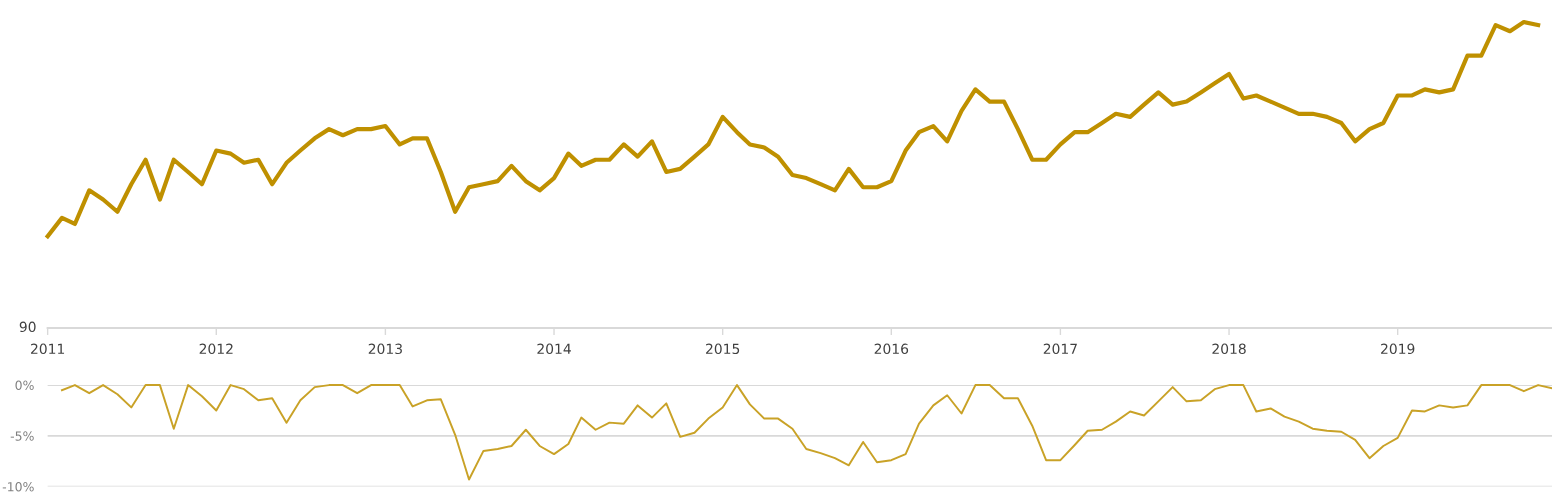 The height and width of the screenshot is (492, 1552). I want to click on x-tick-label: 2012, so click(216, 349).